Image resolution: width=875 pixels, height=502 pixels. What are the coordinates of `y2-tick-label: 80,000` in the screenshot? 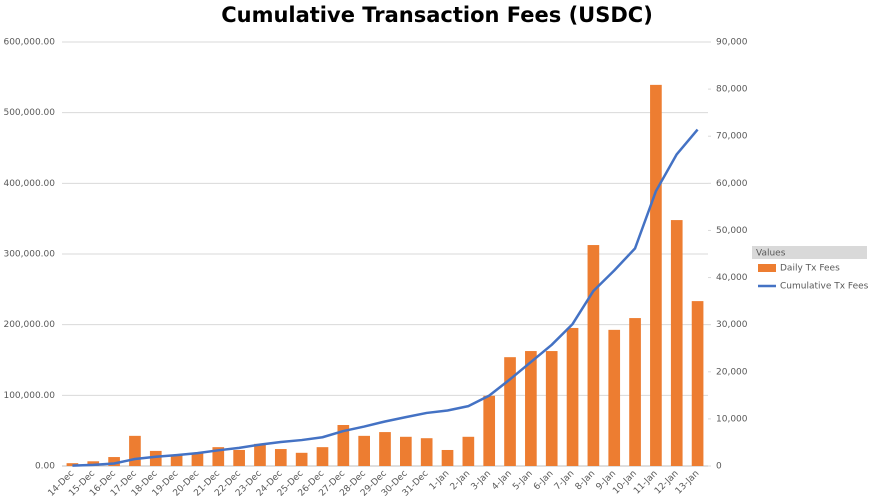 It's located at (732, 90).